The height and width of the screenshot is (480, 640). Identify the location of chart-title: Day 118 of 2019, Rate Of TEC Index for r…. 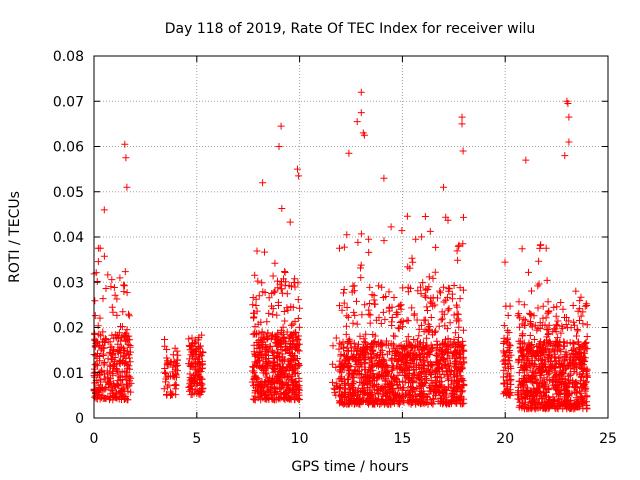
(350, 29).